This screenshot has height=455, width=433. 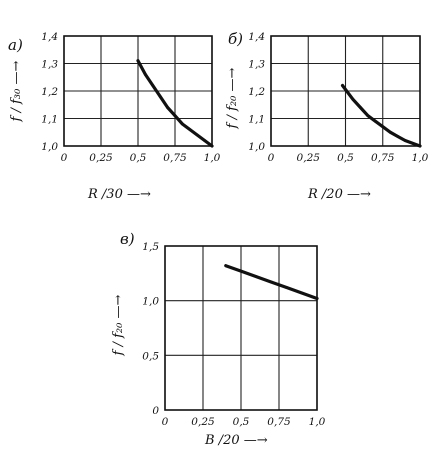 I want to click on panel-label: в), so click(x=127, y=239).